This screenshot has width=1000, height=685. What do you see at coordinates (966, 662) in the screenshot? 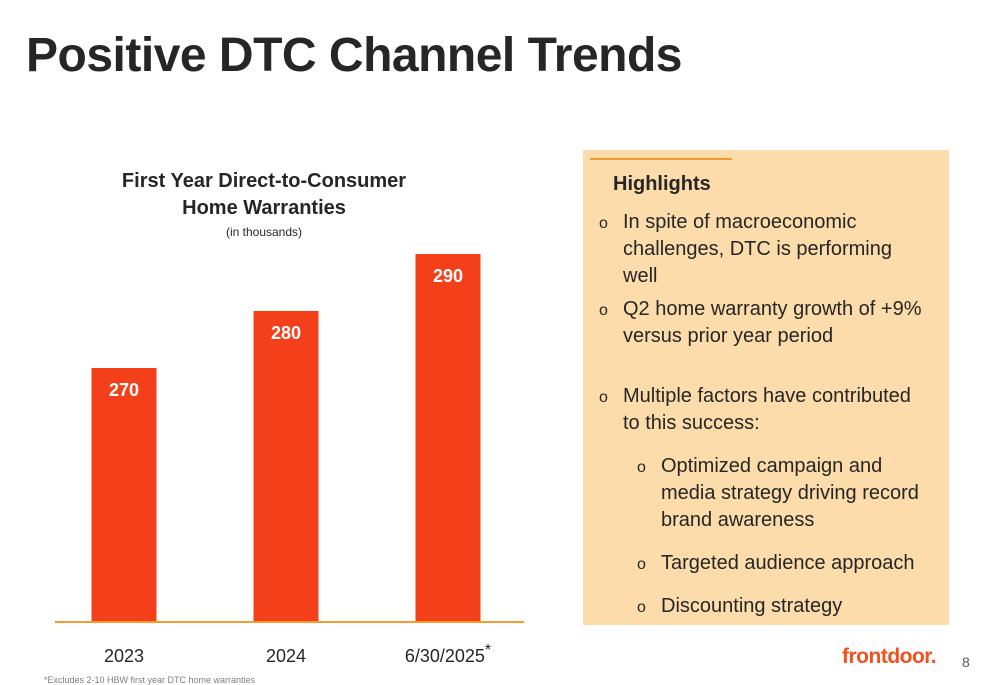
I see `page-number: 8` at bounding box center [966, 662].